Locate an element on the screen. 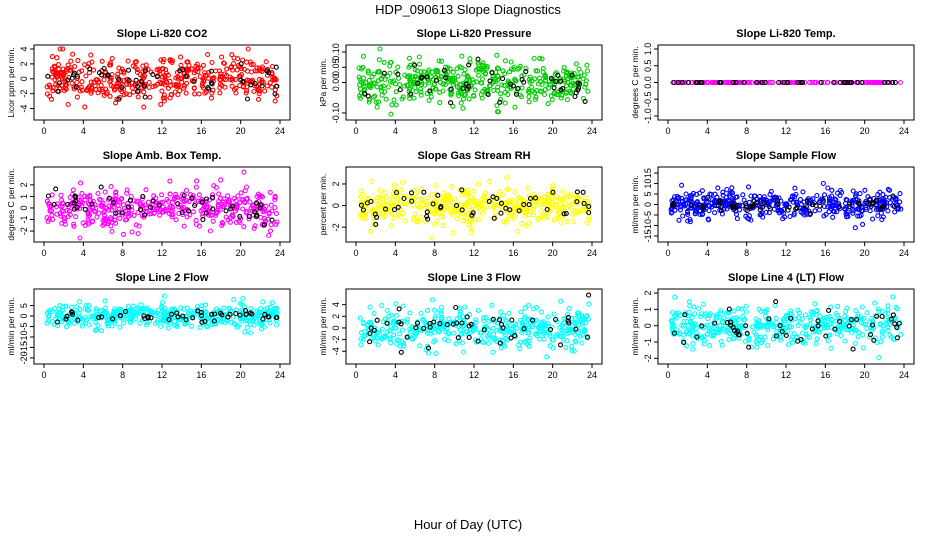 This screenshot has width=936, height=540. y-axis-label: degrees C per min. is located at coordinates (11, 204).